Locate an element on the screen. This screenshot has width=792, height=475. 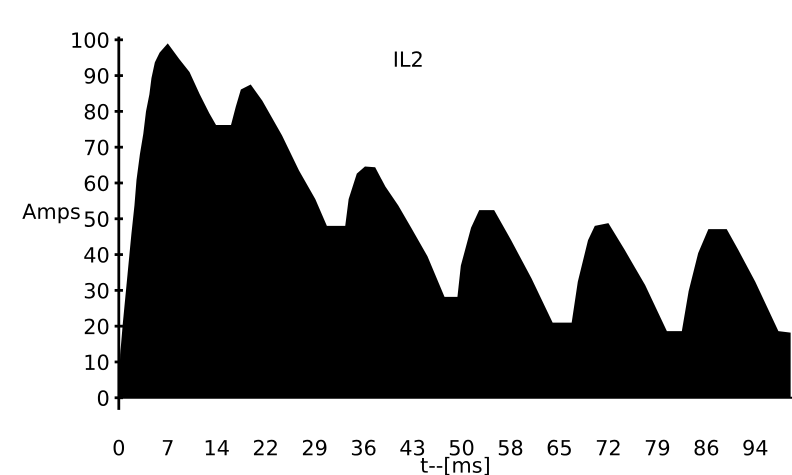
x-tick-label: 72 is located at coordinates (608, 448).